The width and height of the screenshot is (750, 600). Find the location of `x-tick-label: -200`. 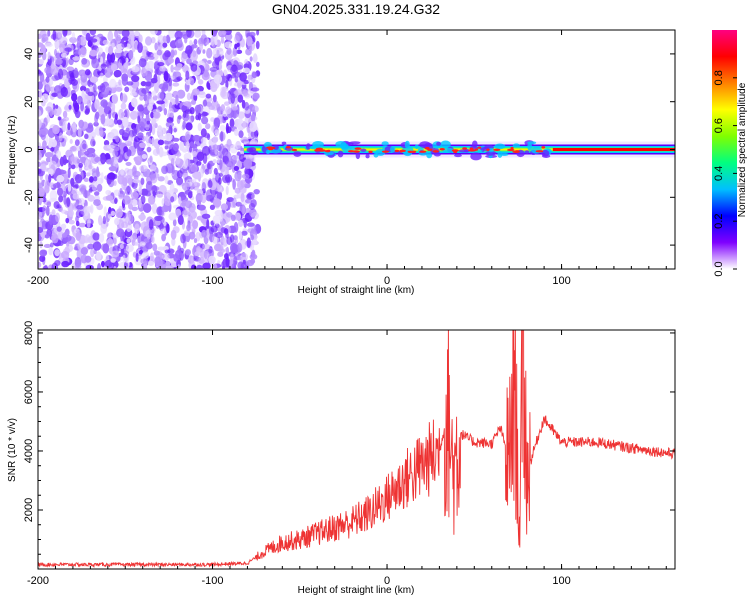

x-tick-label: -200 is located at coordinates (38, 581).